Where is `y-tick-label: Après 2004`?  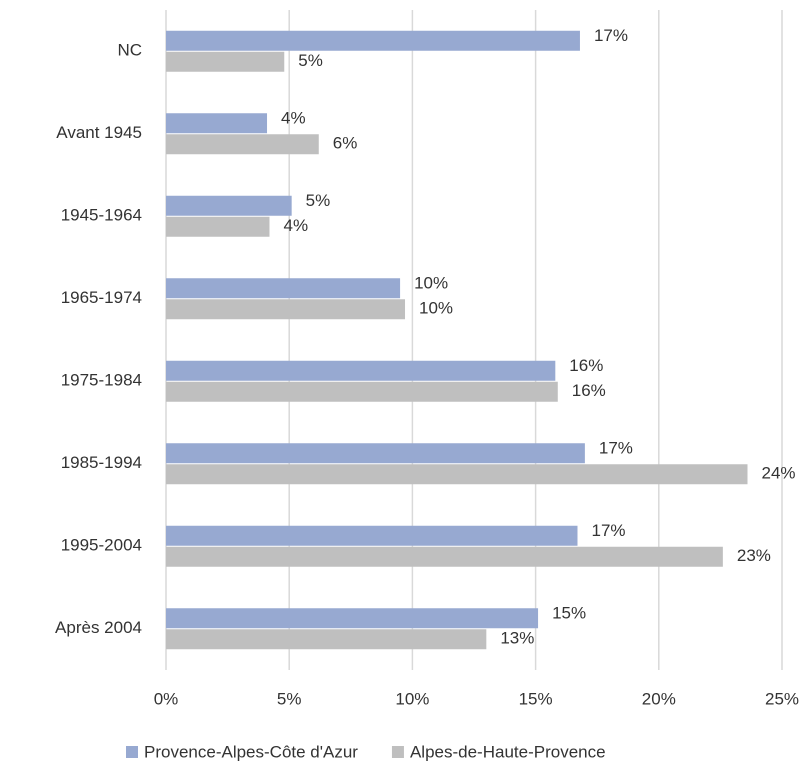 y-tick-label: Après 2004 is located at coordinates (98, 627).